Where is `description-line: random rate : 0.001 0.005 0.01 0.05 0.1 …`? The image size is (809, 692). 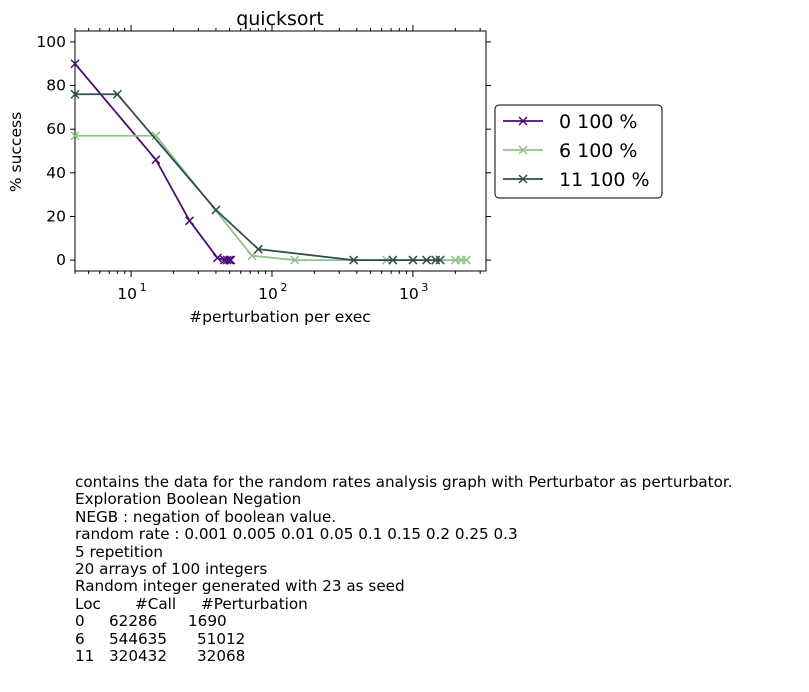
description-line: random rate : 0.001 0.005 0.01 0.05 0.1 … is located at coordinates (296, 534).